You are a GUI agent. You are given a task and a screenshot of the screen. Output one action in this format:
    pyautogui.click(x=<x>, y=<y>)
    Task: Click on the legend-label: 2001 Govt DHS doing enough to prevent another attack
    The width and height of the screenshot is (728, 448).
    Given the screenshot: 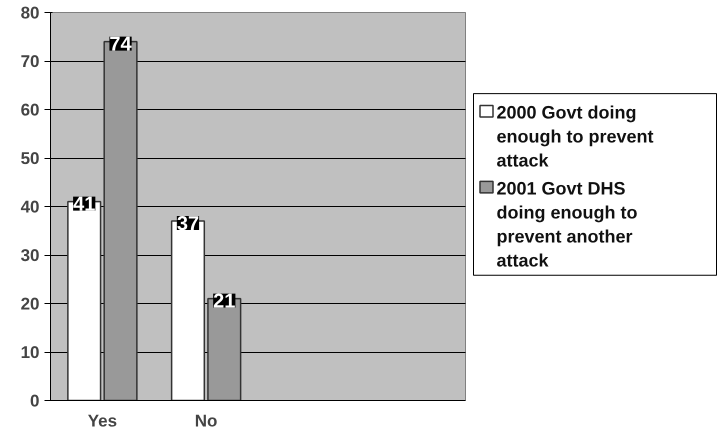 What is the action you would take?
    pyautogui.click(x=567, y=224)
    